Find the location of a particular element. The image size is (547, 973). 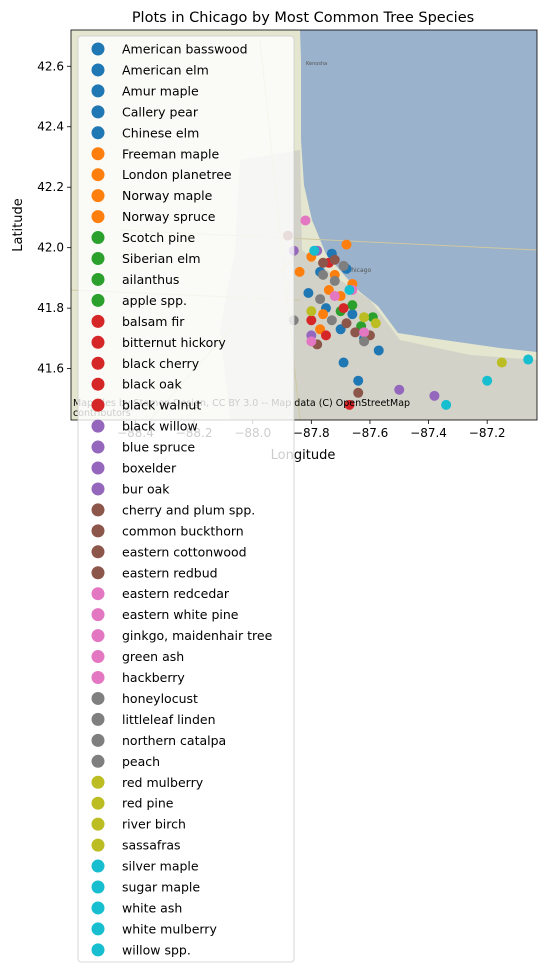

basemap-label-chicago: Chicago is located at coordinates (359, 270).